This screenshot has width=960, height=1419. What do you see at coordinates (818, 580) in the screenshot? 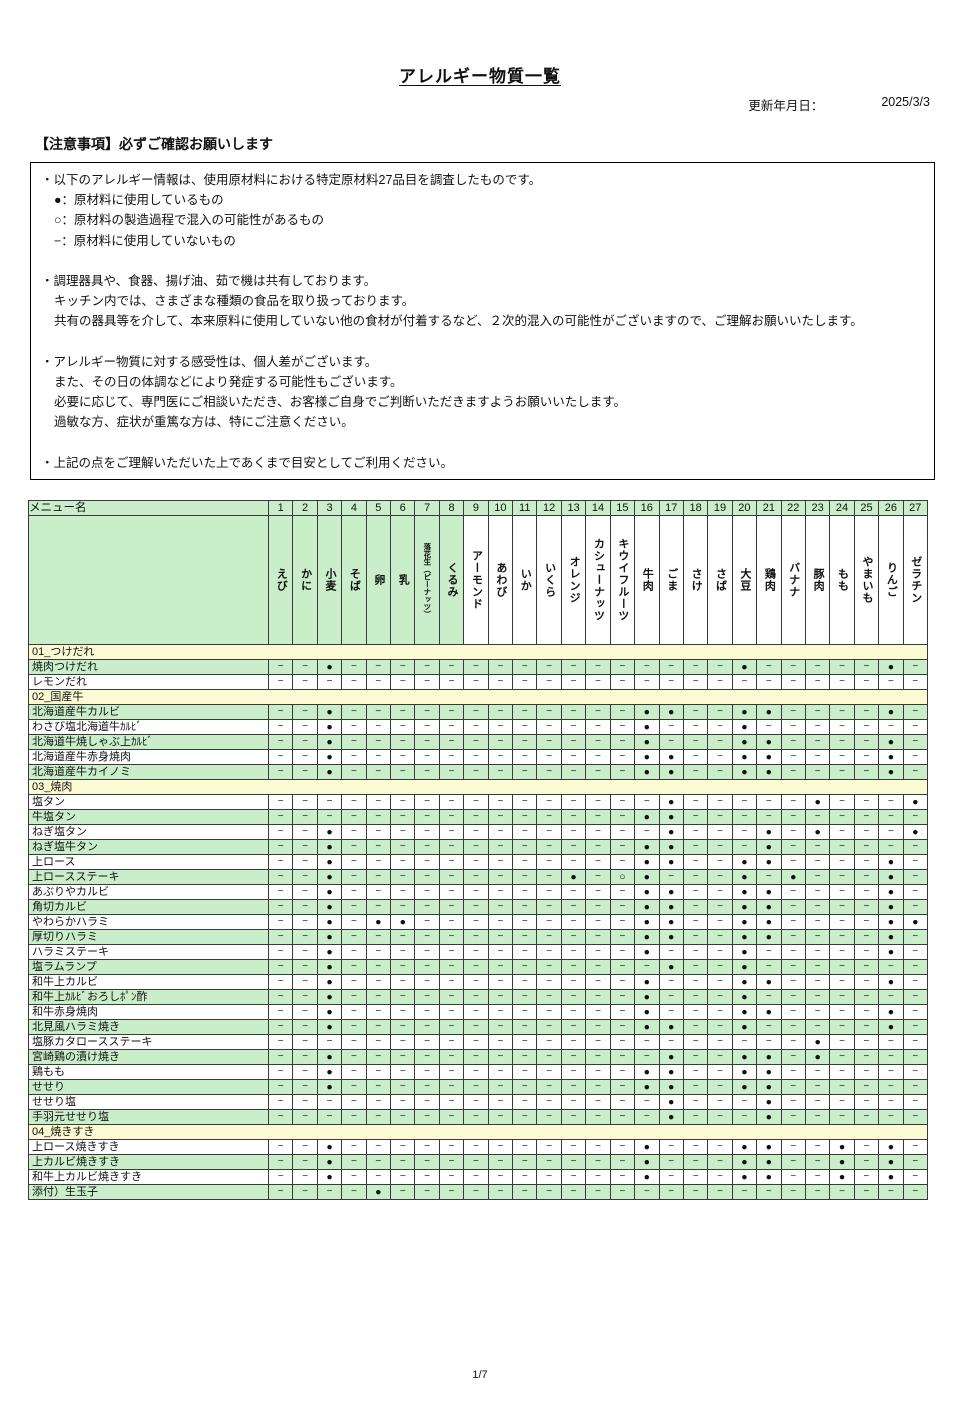
I see `allergen-name-text: 豚肉` at bounding box center [818, 580].